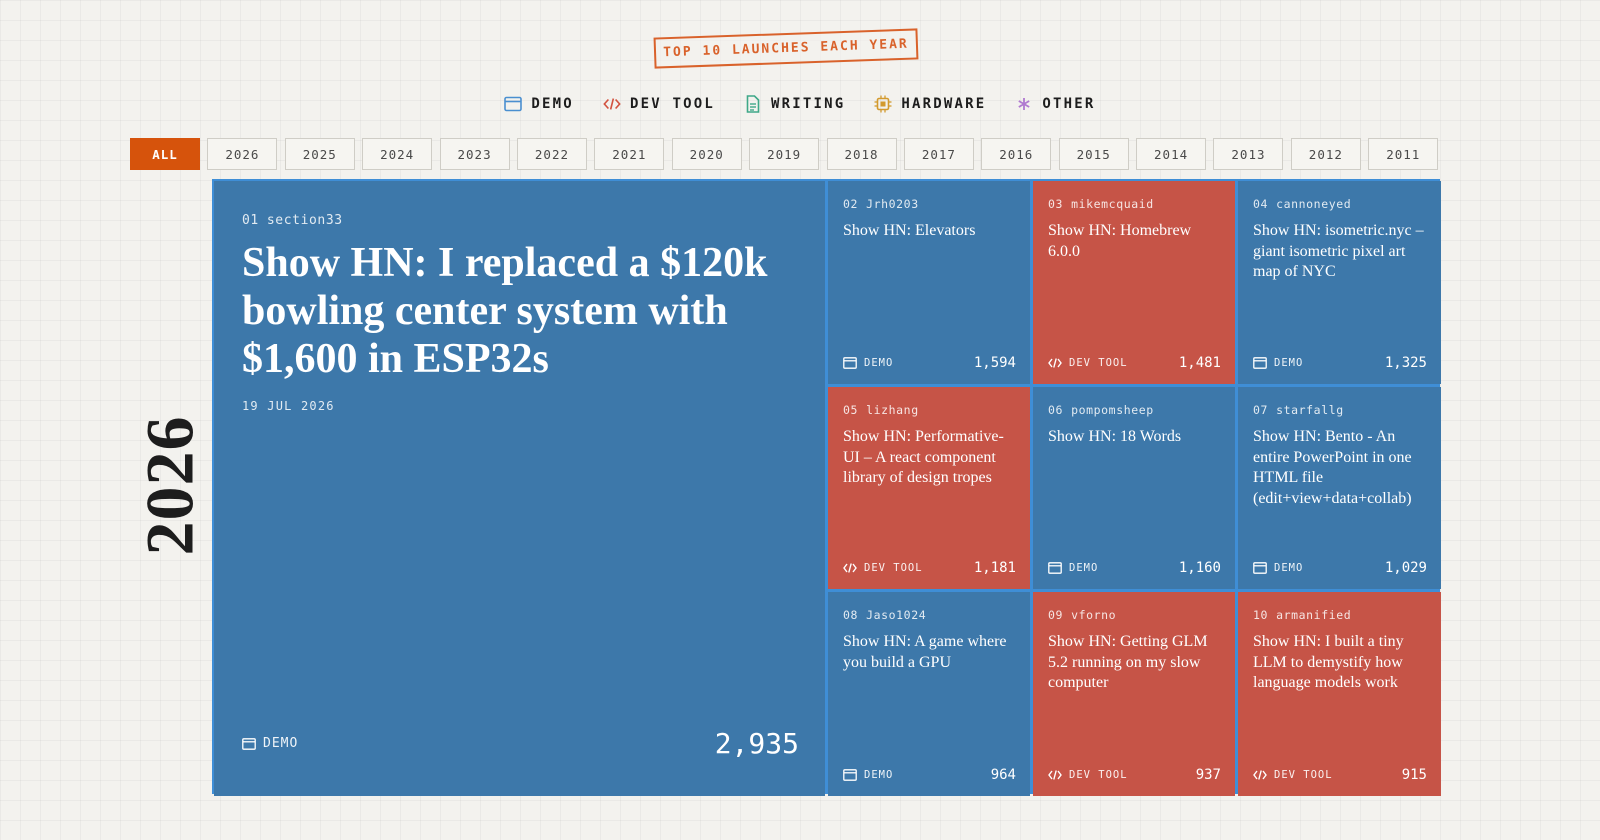 The height and width of the screenshot is (840, 1600). What do you see at coordinates (851, 204) in the screenshot?
I see `tile-rank: 02` at bounding box center [851, 204].